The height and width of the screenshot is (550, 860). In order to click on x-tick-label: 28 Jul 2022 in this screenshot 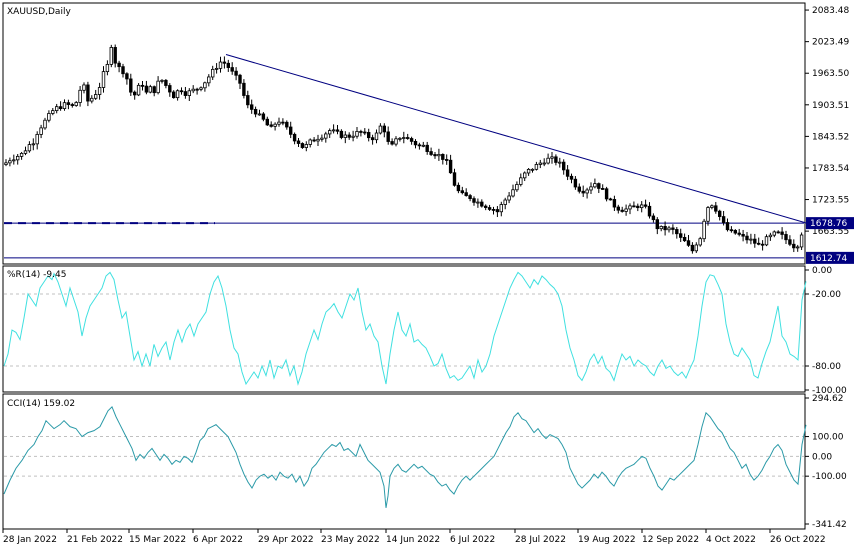, I will do `click(540, 540)`.